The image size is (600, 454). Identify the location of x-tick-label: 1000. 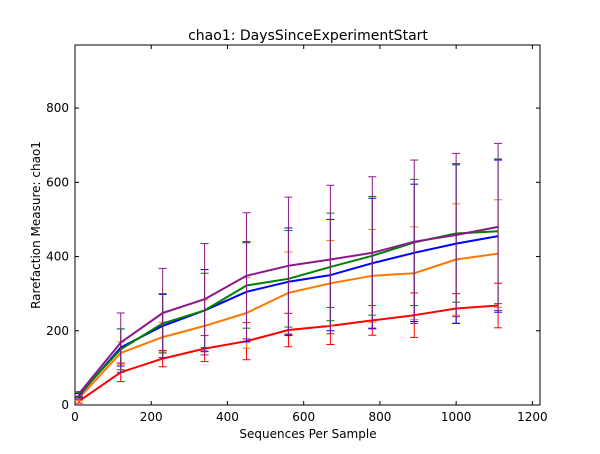
(456, 417).